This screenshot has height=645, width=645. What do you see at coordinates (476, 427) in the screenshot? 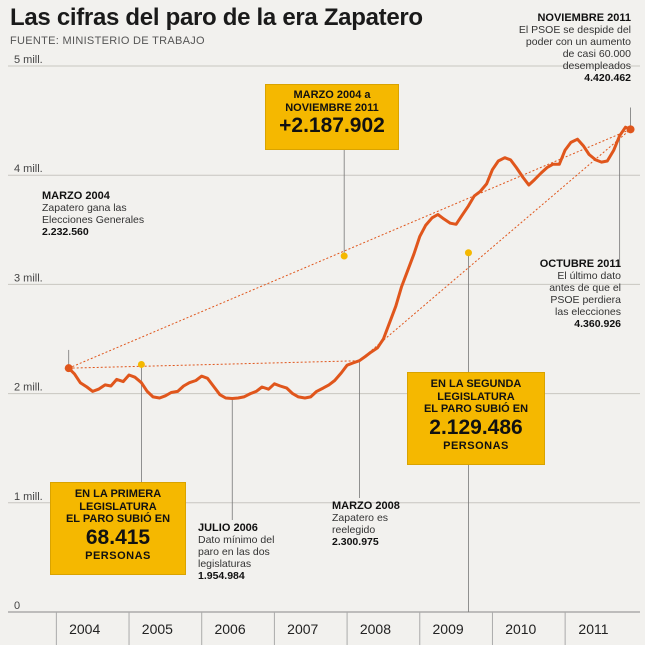
I see `box-value: 2.129.486` at bounding box center [476, 427].